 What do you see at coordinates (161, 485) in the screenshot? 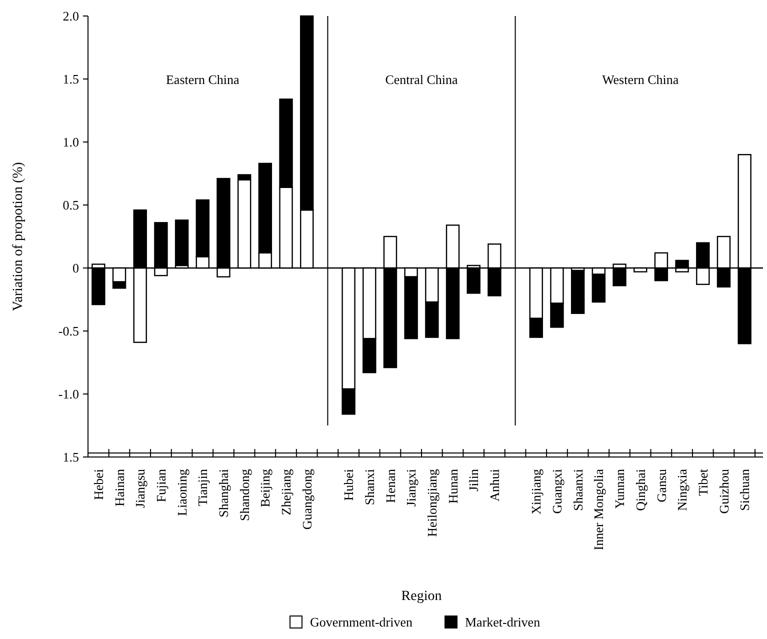
I see `x-tick-label: Fujian` at bounding box center [161, 485].